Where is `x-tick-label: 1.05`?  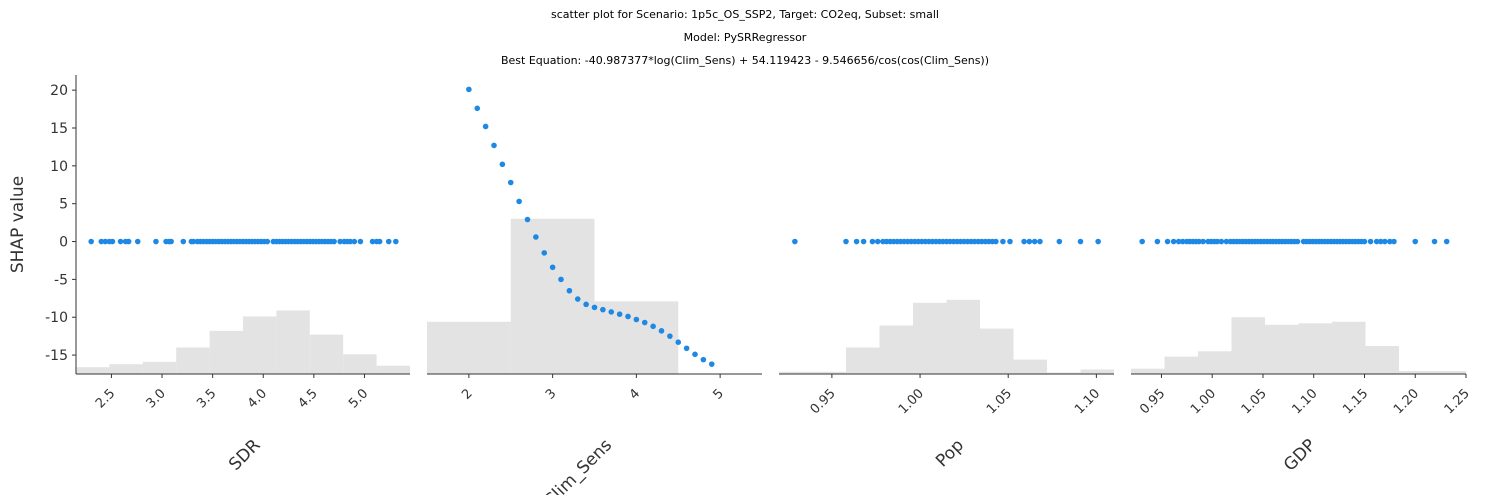
x-tick-label: 1.05 is located at coordinates (999, 401).